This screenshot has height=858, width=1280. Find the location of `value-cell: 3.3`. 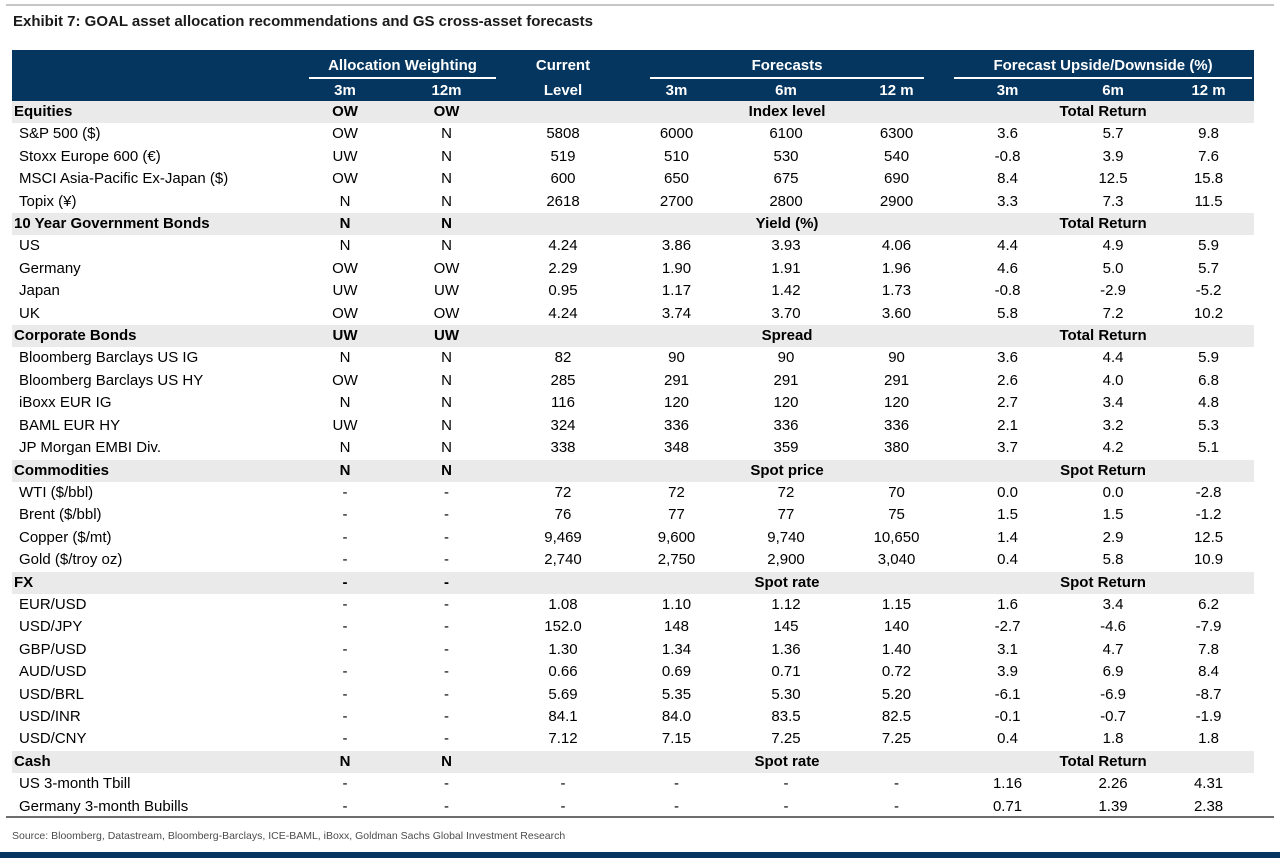

value-cell: 3.3 is located at coordinates (1007, 201).